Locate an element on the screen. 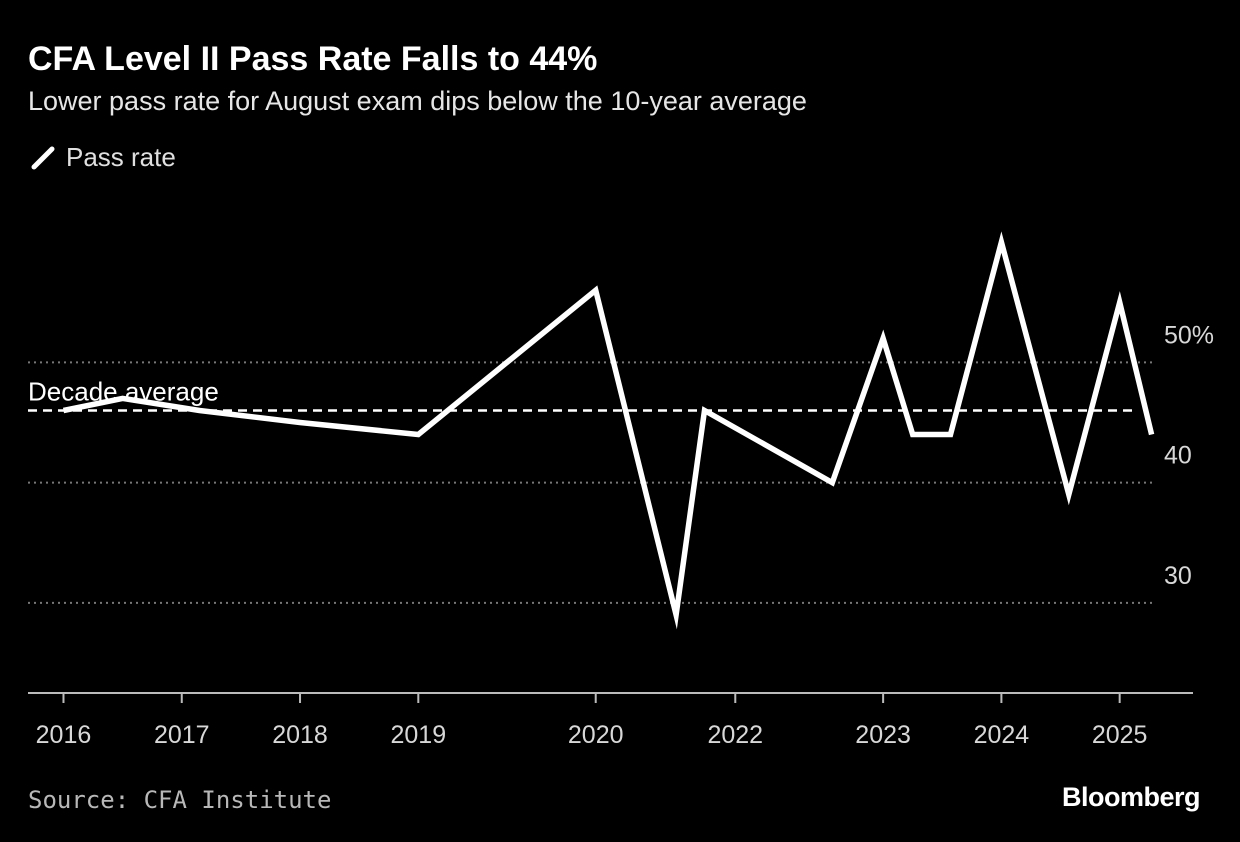 This screenshot has width=1240, height=842. x-tick-label: 2025 is located at coordinates (1120, 735).